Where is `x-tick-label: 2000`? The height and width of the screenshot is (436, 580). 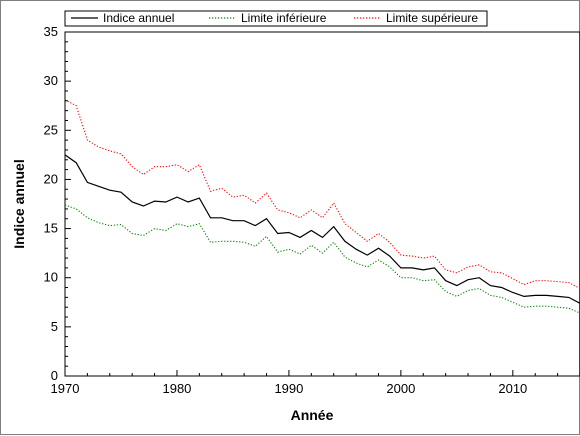
x-tick-label: 2000 is located at coordinates (400, 388).